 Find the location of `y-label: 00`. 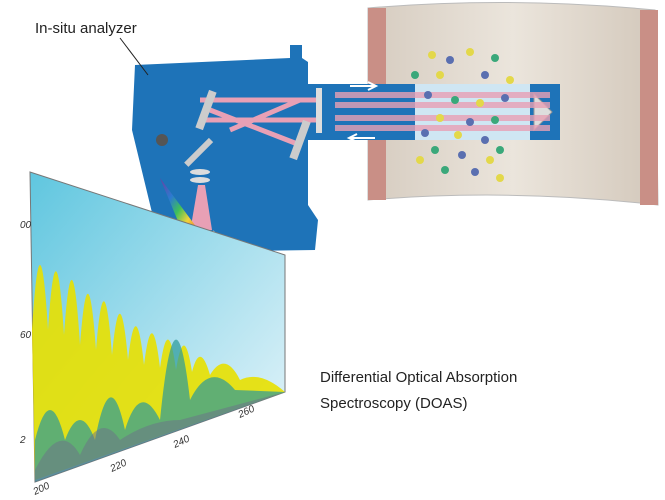

y-label: 00 is located at coordinates (26, 225).